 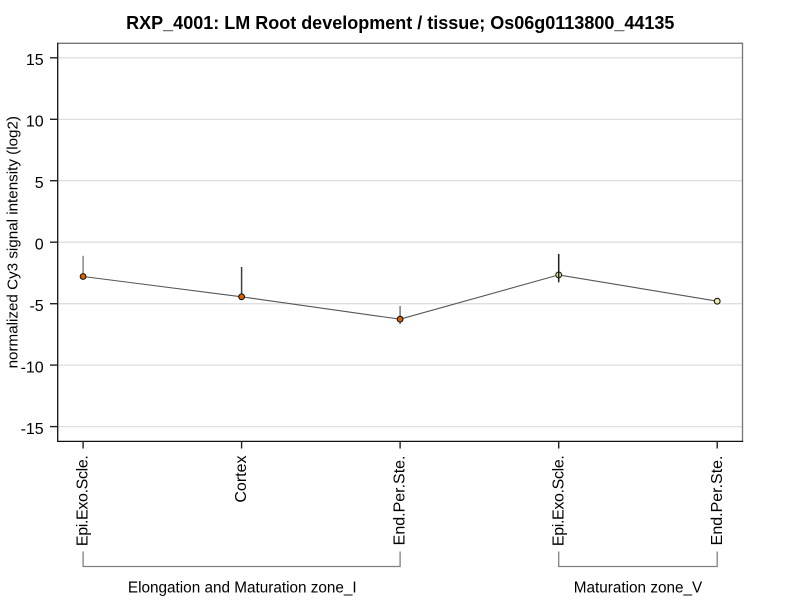 I want to click on svg-text: Maturation zone_V, so click(x=638, y=588).